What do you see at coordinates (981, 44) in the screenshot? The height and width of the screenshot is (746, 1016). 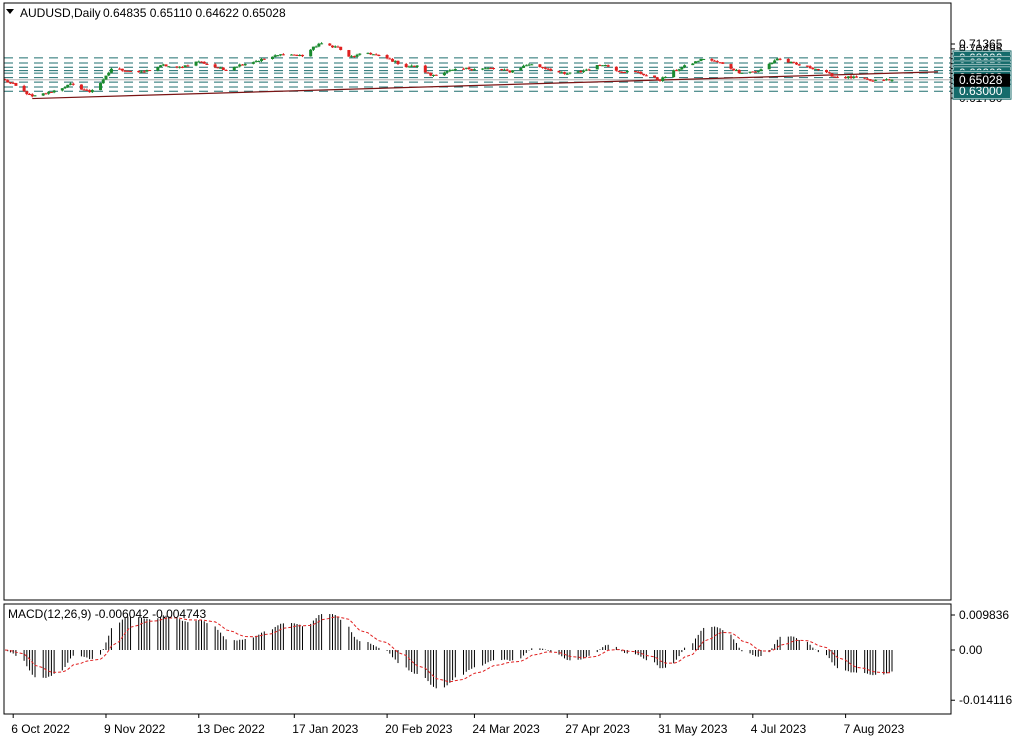 I see `y-tick-label: 0.71365` at bounding box center [981, 44].